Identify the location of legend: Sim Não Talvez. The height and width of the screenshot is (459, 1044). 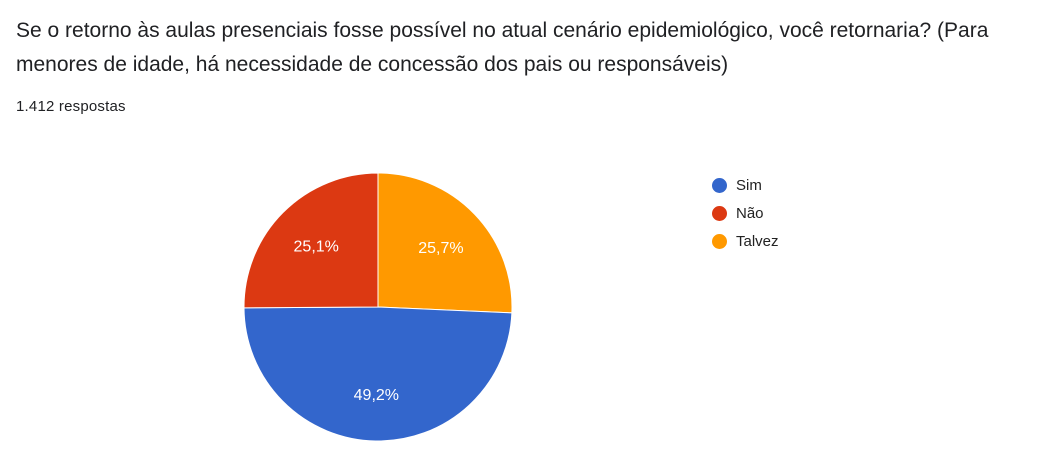
(745, 213).